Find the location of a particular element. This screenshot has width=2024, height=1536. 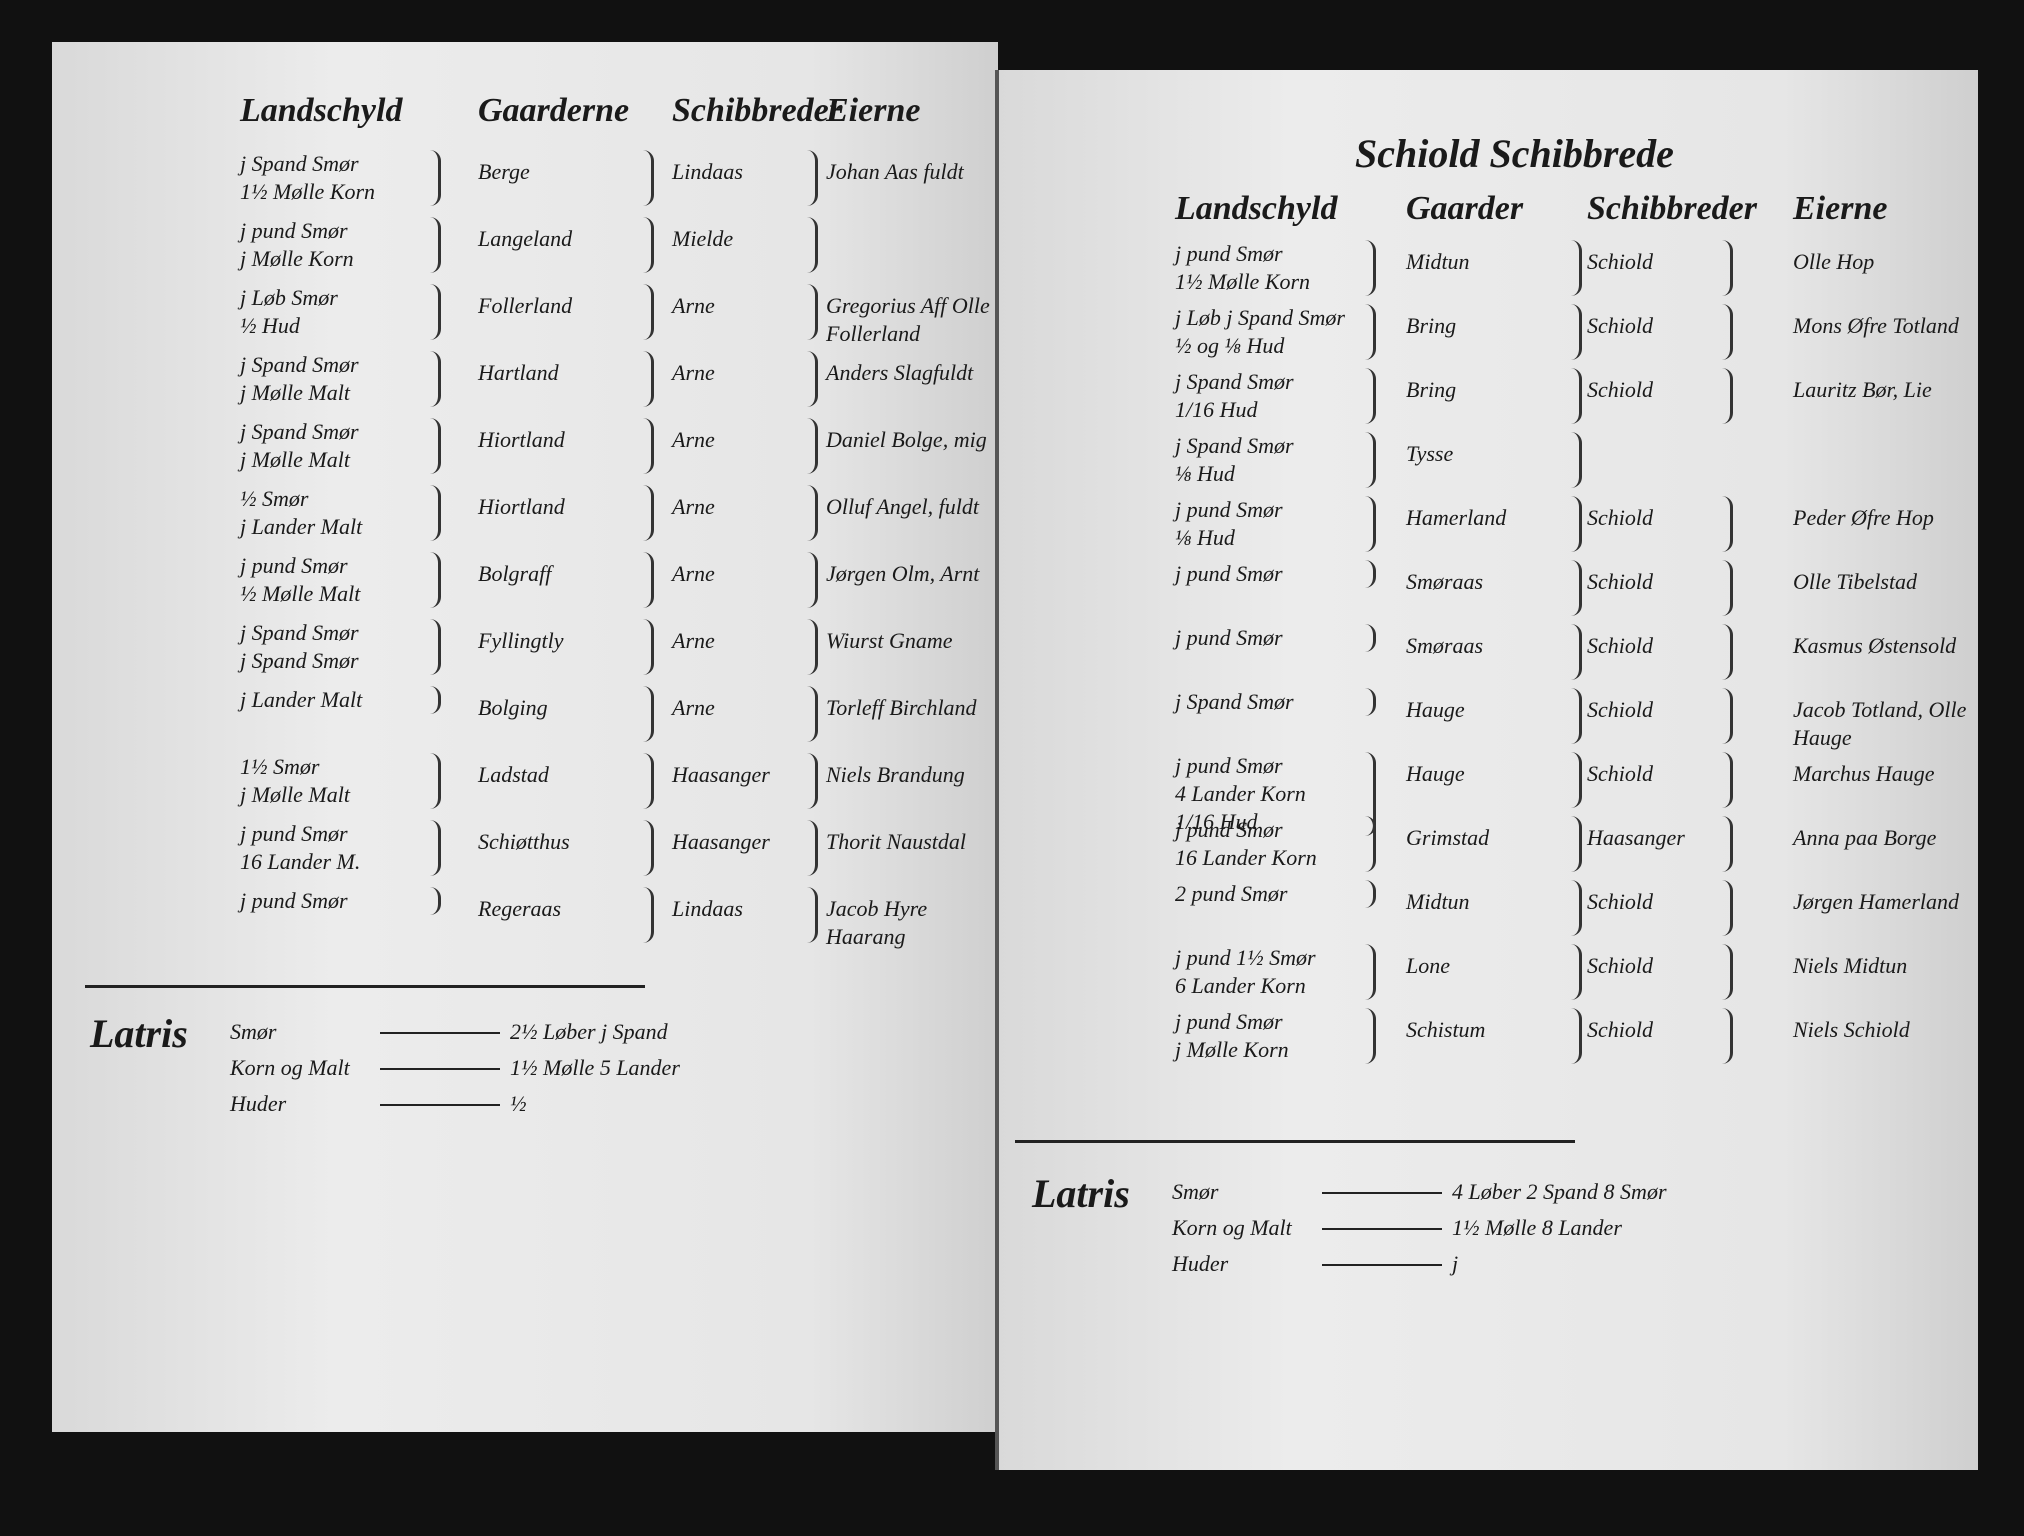

farm-name: Berge is located at coordinates (504, 171).